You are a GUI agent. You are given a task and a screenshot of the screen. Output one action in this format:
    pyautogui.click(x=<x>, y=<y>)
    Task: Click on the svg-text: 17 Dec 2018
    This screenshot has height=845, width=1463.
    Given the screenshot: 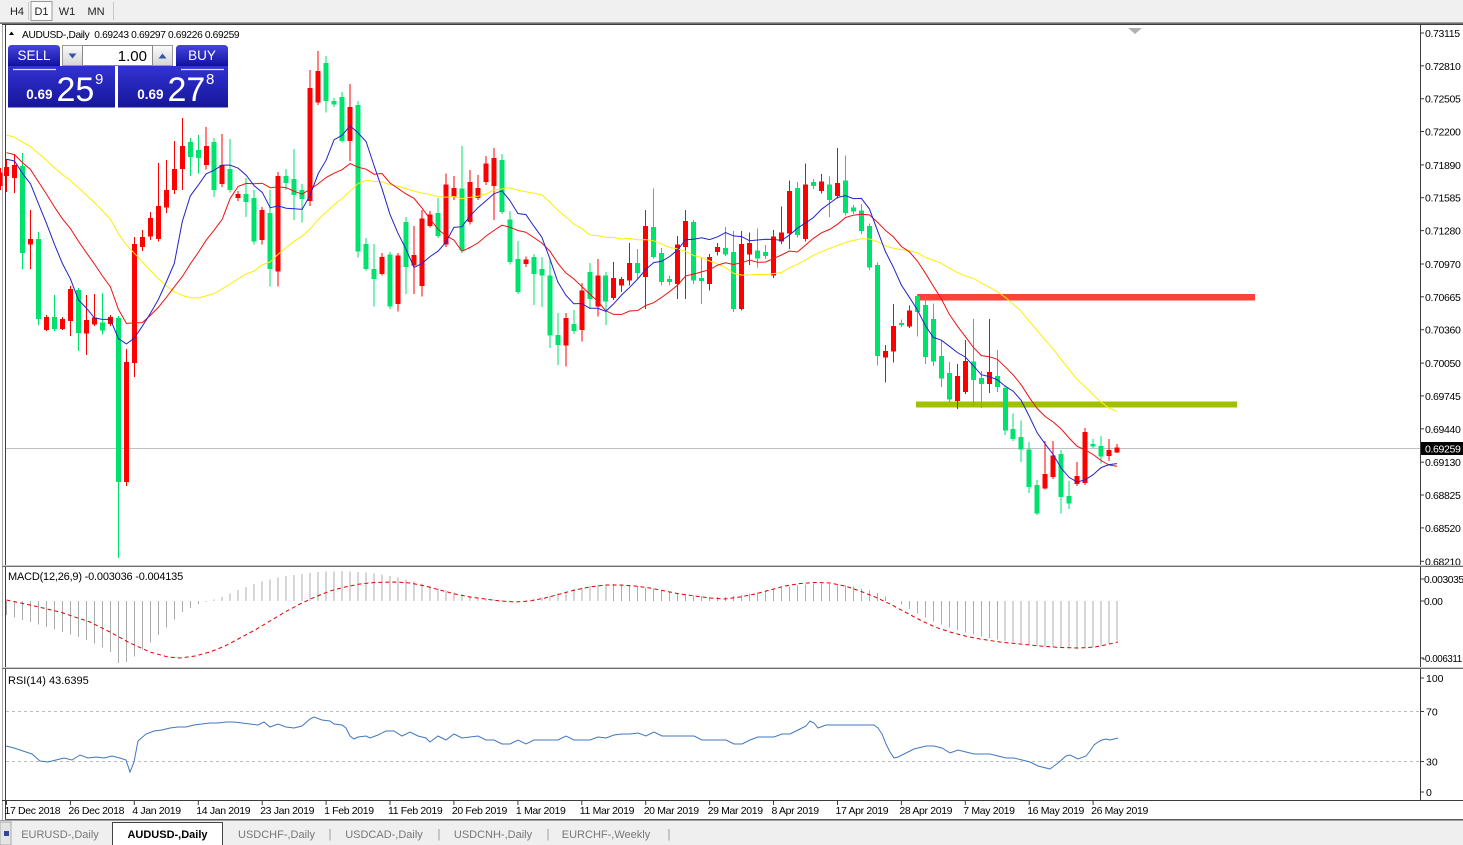 What is the action you would take?
    pyautogui.click(x=33, y=811)
    